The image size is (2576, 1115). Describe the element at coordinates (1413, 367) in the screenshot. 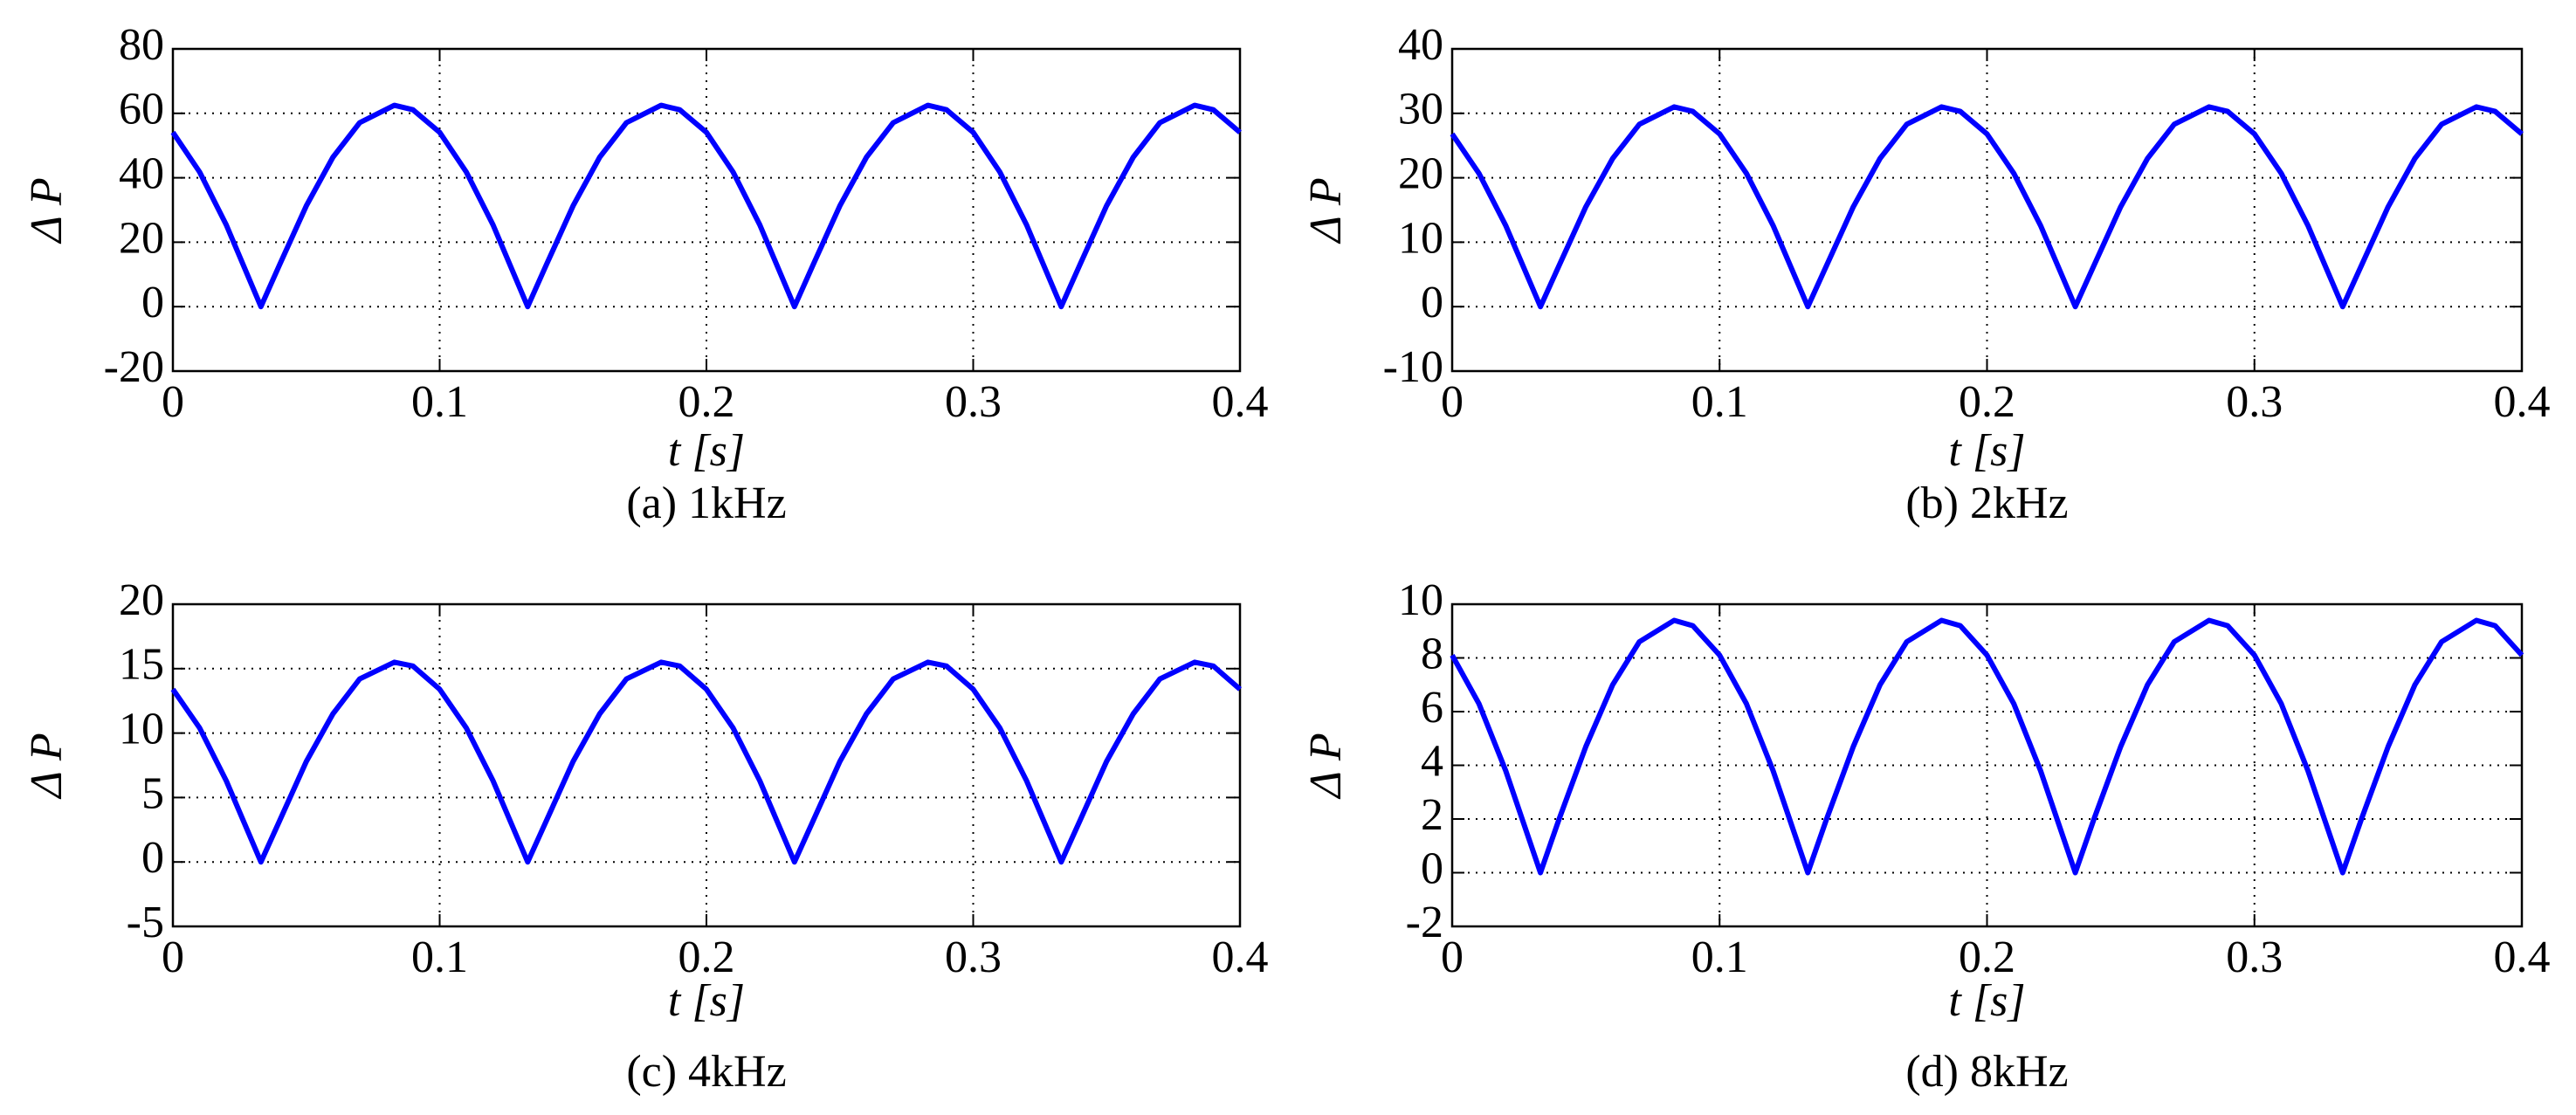

I see `y-tick-label: -10` at that location.